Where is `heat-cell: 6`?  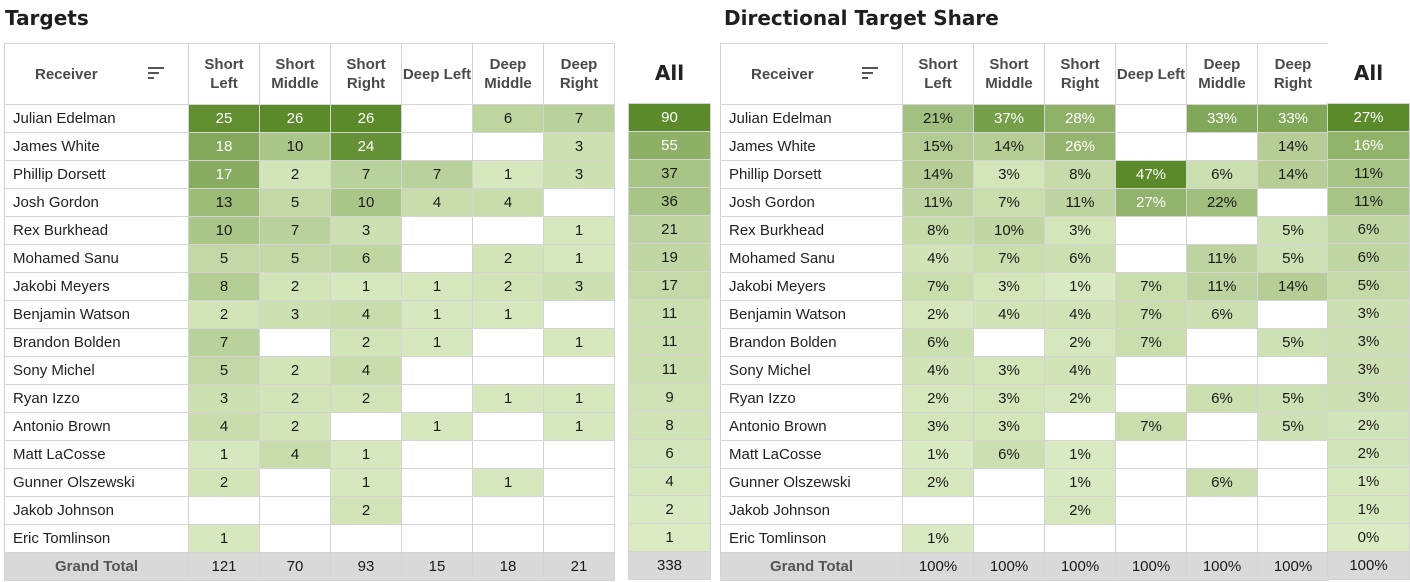 heat-cell: 6 is located at coordinates (508, 118).